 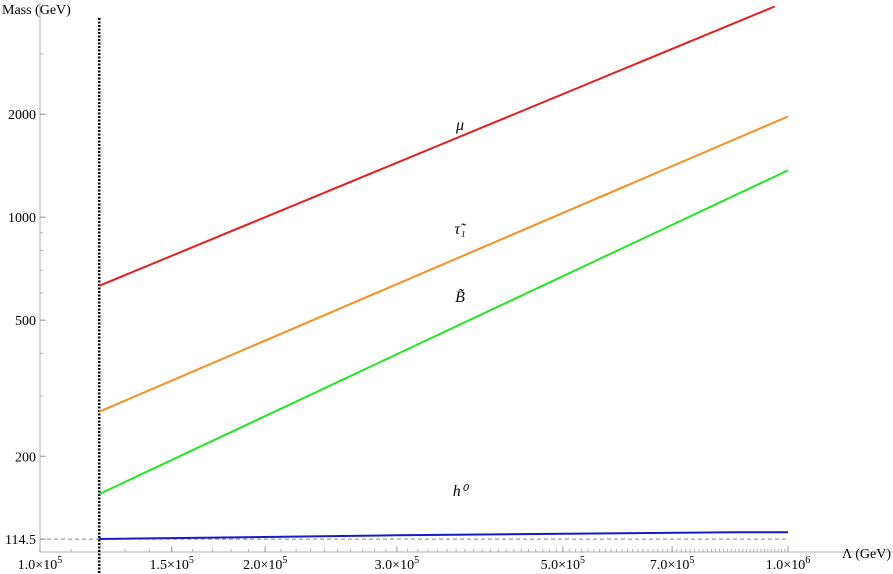 What do you see at coordinates (22, 115) in the screenshot?
I see `y-tick-label: 2000` at bounding box center [22, 115].